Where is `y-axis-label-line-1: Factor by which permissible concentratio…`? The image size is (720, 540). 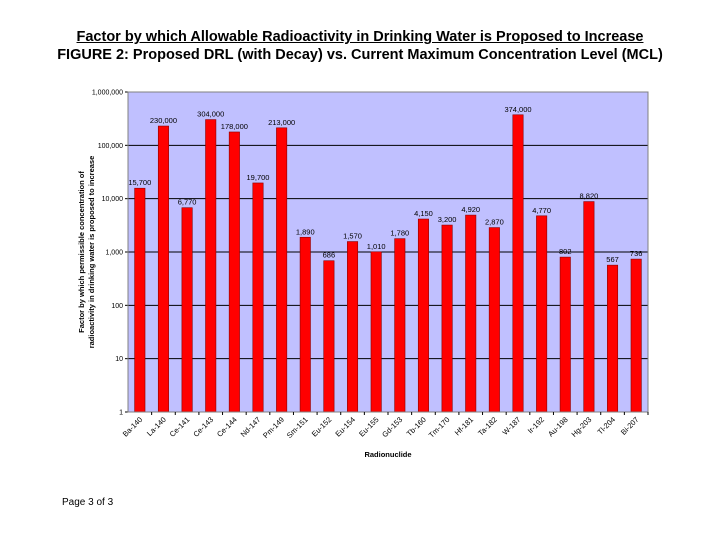
y-axis-label-line-1: Factor by which permissible concentratio… is located at coordinates (81, 252).